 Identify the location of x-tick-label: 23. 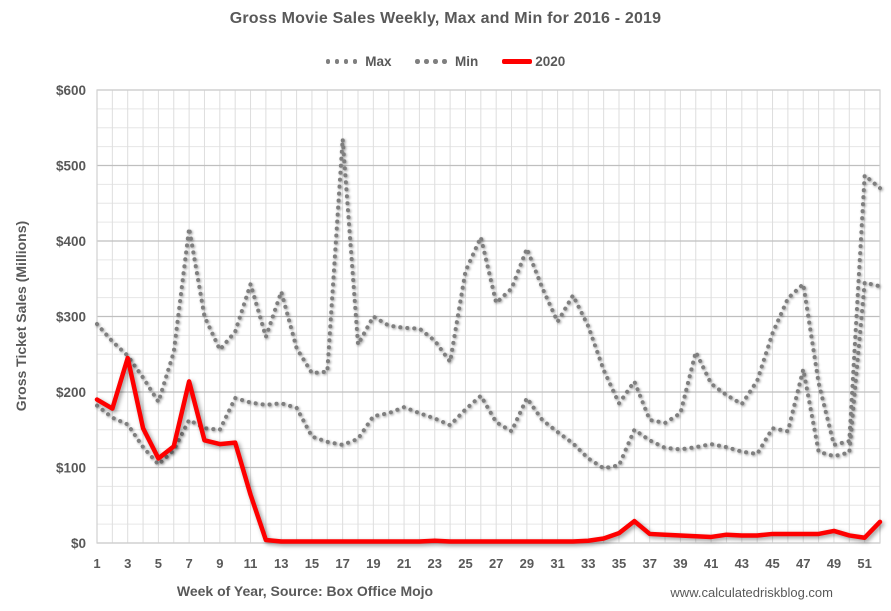
(435, 563).